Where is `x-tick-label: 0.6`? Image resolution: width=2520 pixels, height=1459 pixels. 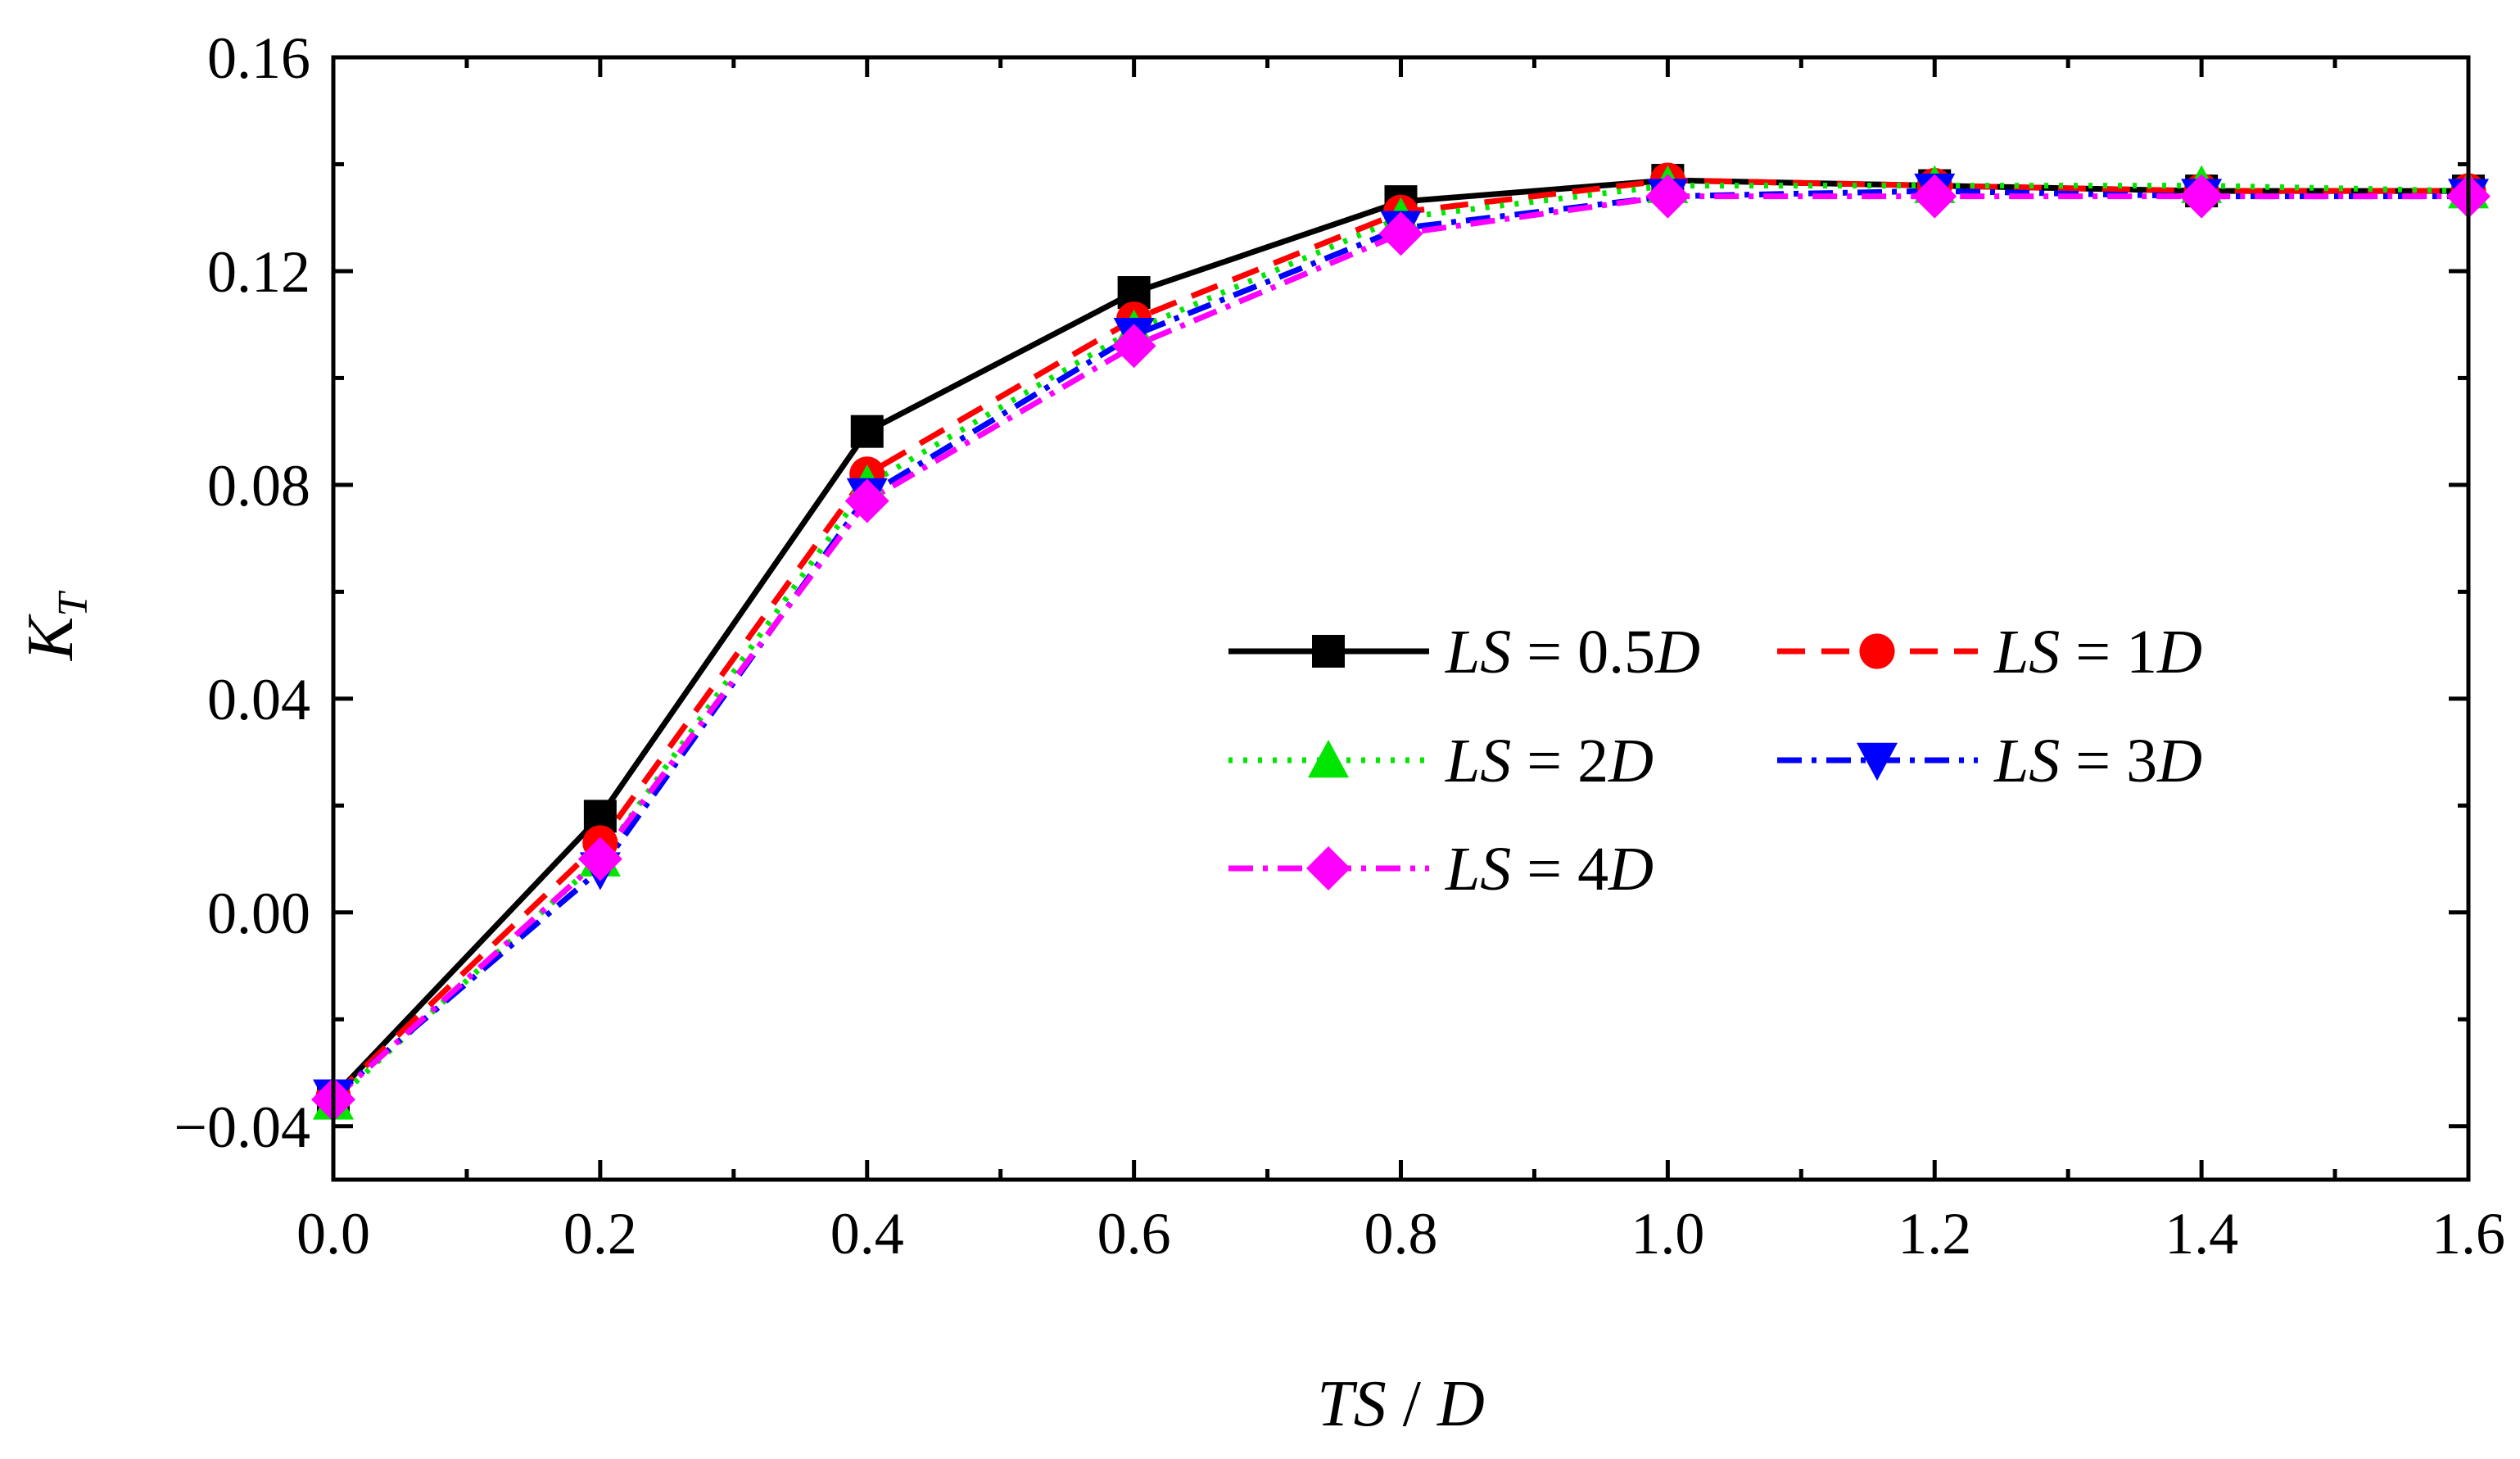 x-tick-label: 0.6 is located at coordinates (1134, 1234).